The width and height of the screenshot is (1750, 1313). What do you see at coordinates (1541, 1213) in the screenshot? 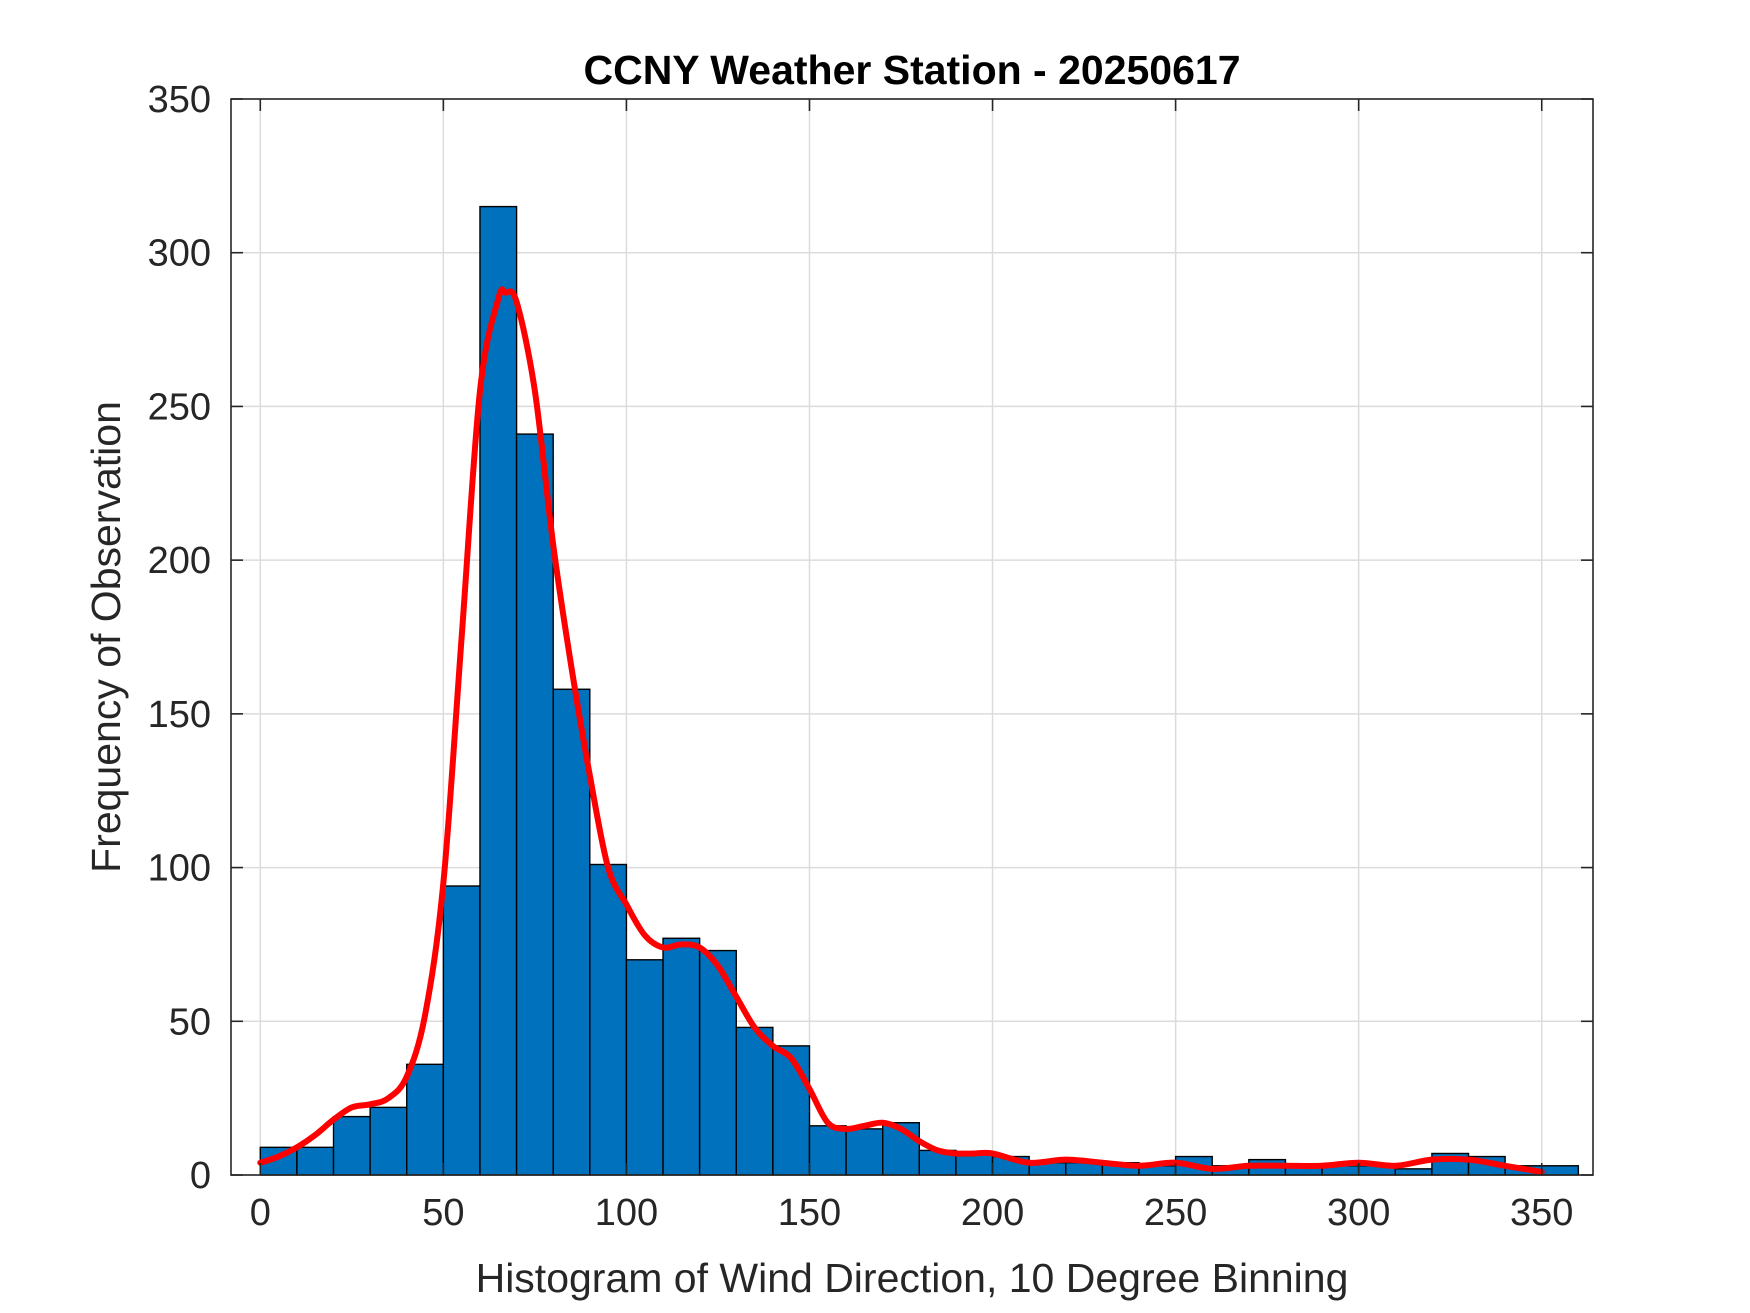
I see `x-tick-label: 350` at bounding box center [1541, 1213].